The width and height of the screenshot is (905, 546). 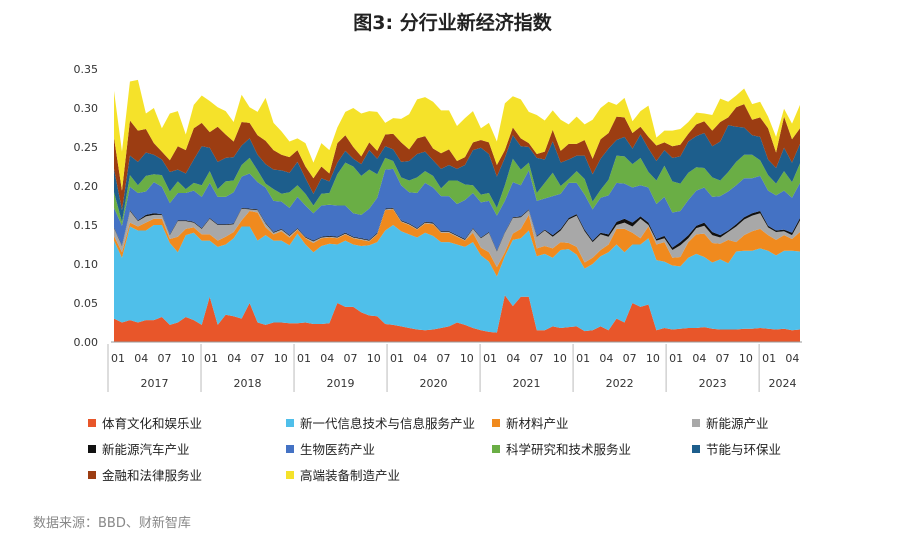 What do you see at coordinates (350, 475) in the screenshot?
I see `legend-label: 高端装备制造产业` at bounding box center [350, 475].